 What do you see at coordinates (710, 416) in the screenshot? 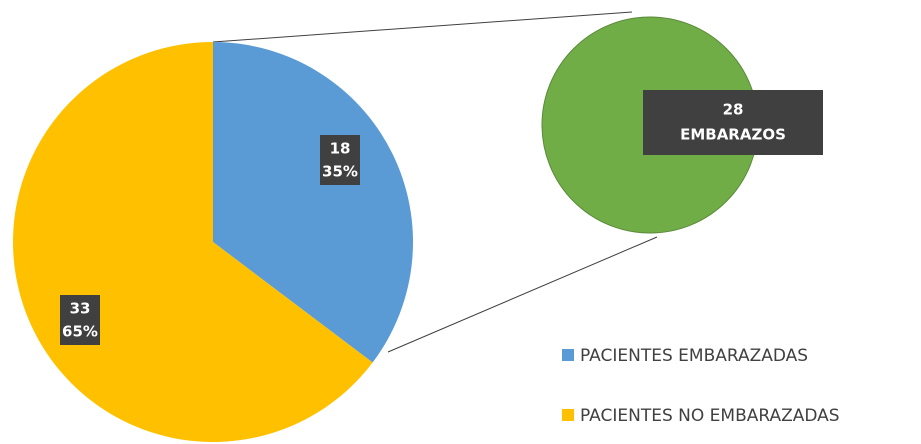
I see `legend-label: PACIENTES NO EMBARAZADAS` at bounding box center [710, 416].